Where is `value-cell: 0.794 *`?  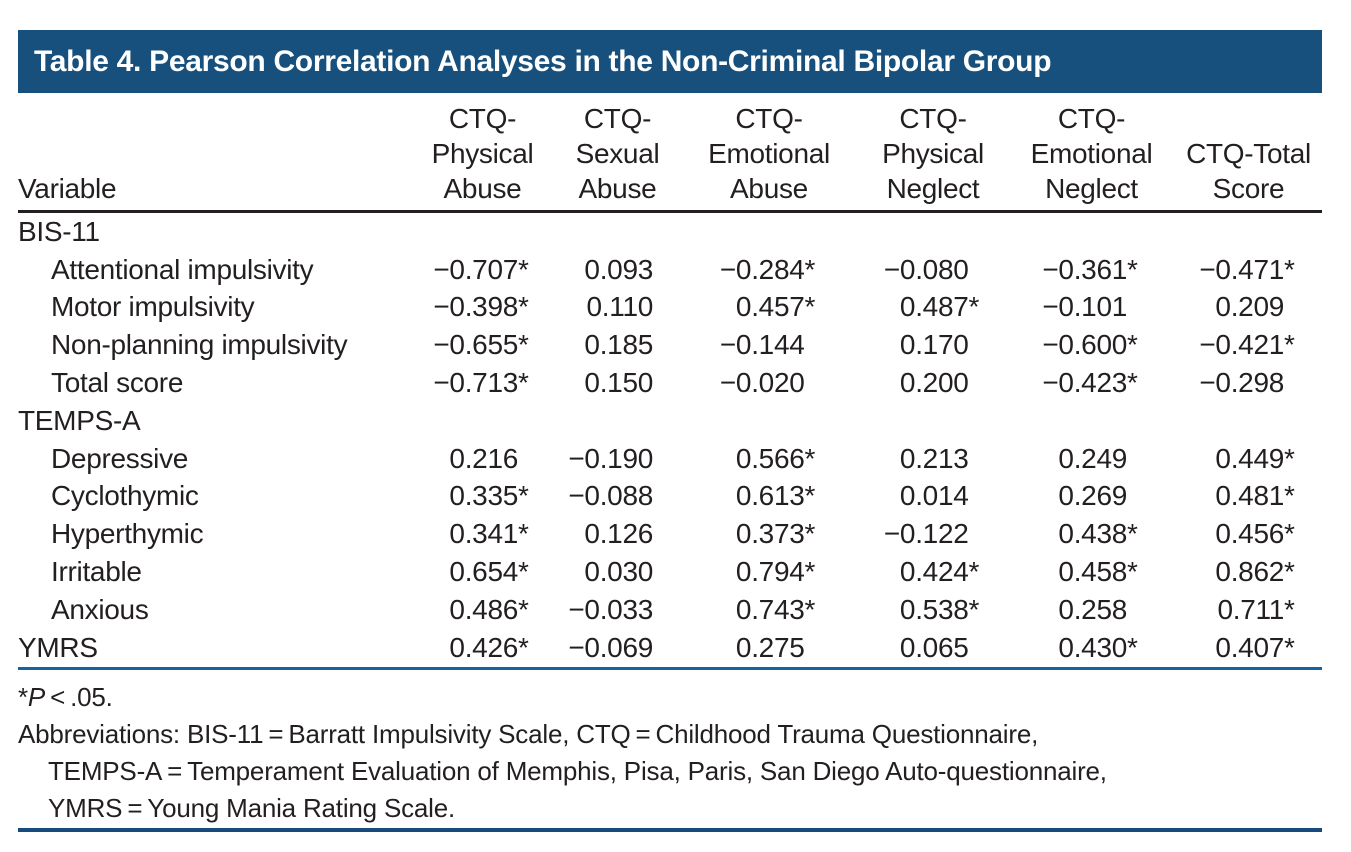 value-cell: 0.794 * is located at coordinates (775, 572).